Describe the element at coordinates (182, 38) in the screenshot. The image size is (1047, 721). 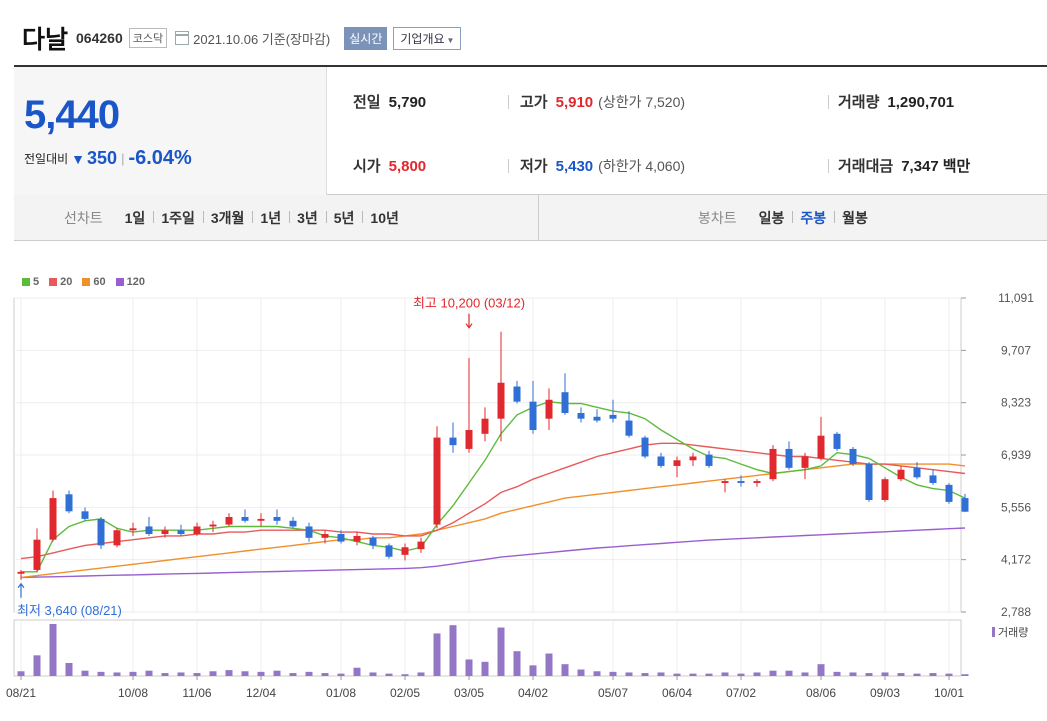
I see `calendar-icon` at that location.